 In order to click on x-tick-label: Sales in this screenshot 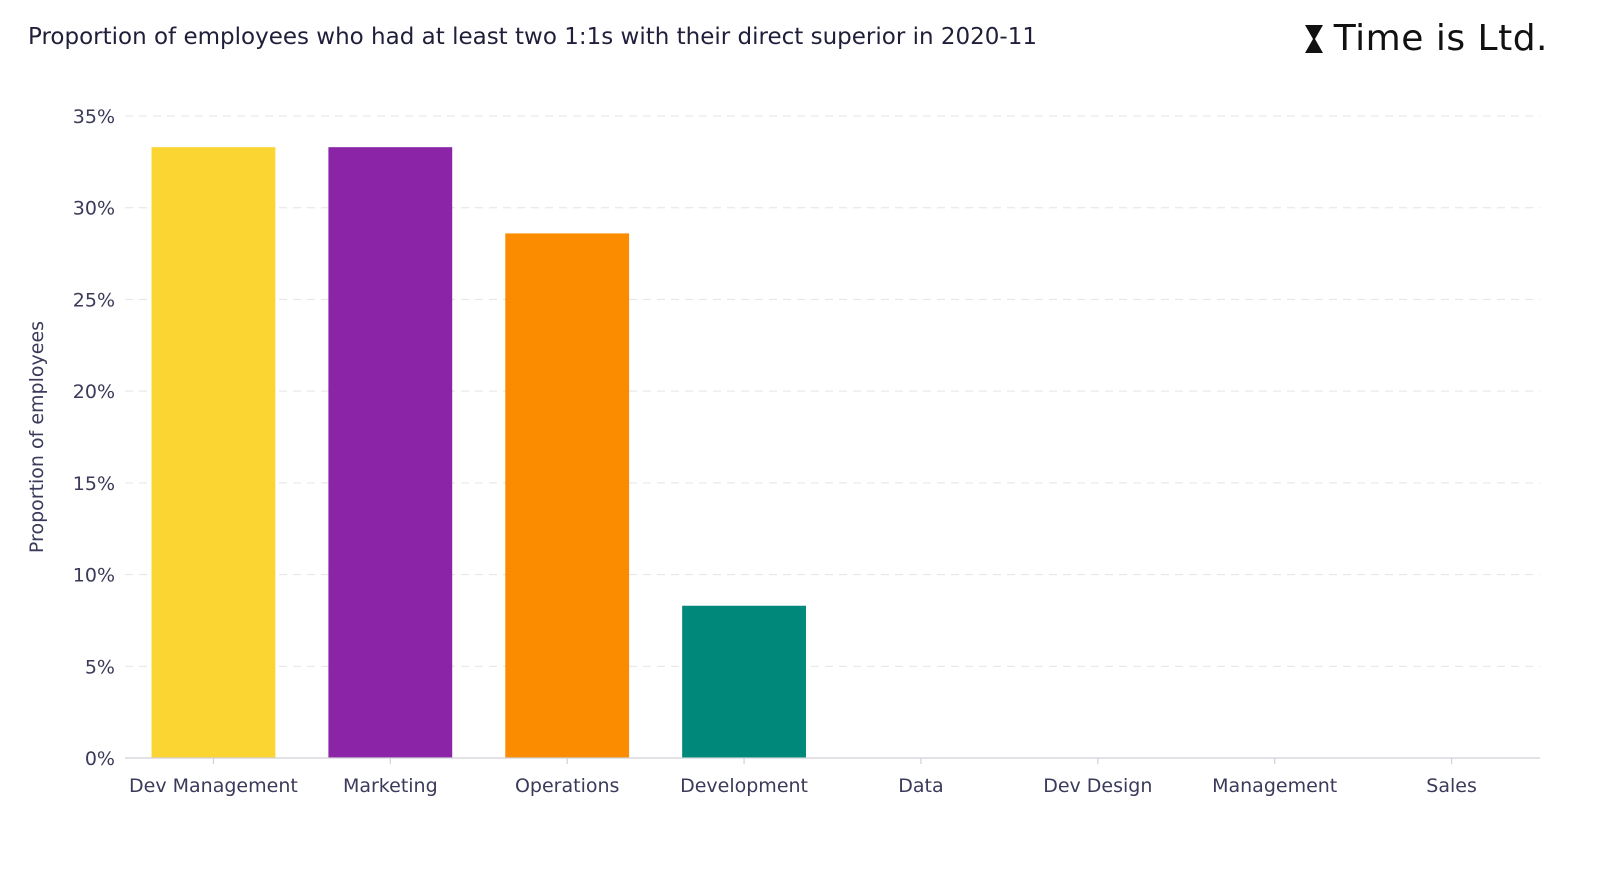, I will do `click(1451, 786)`.